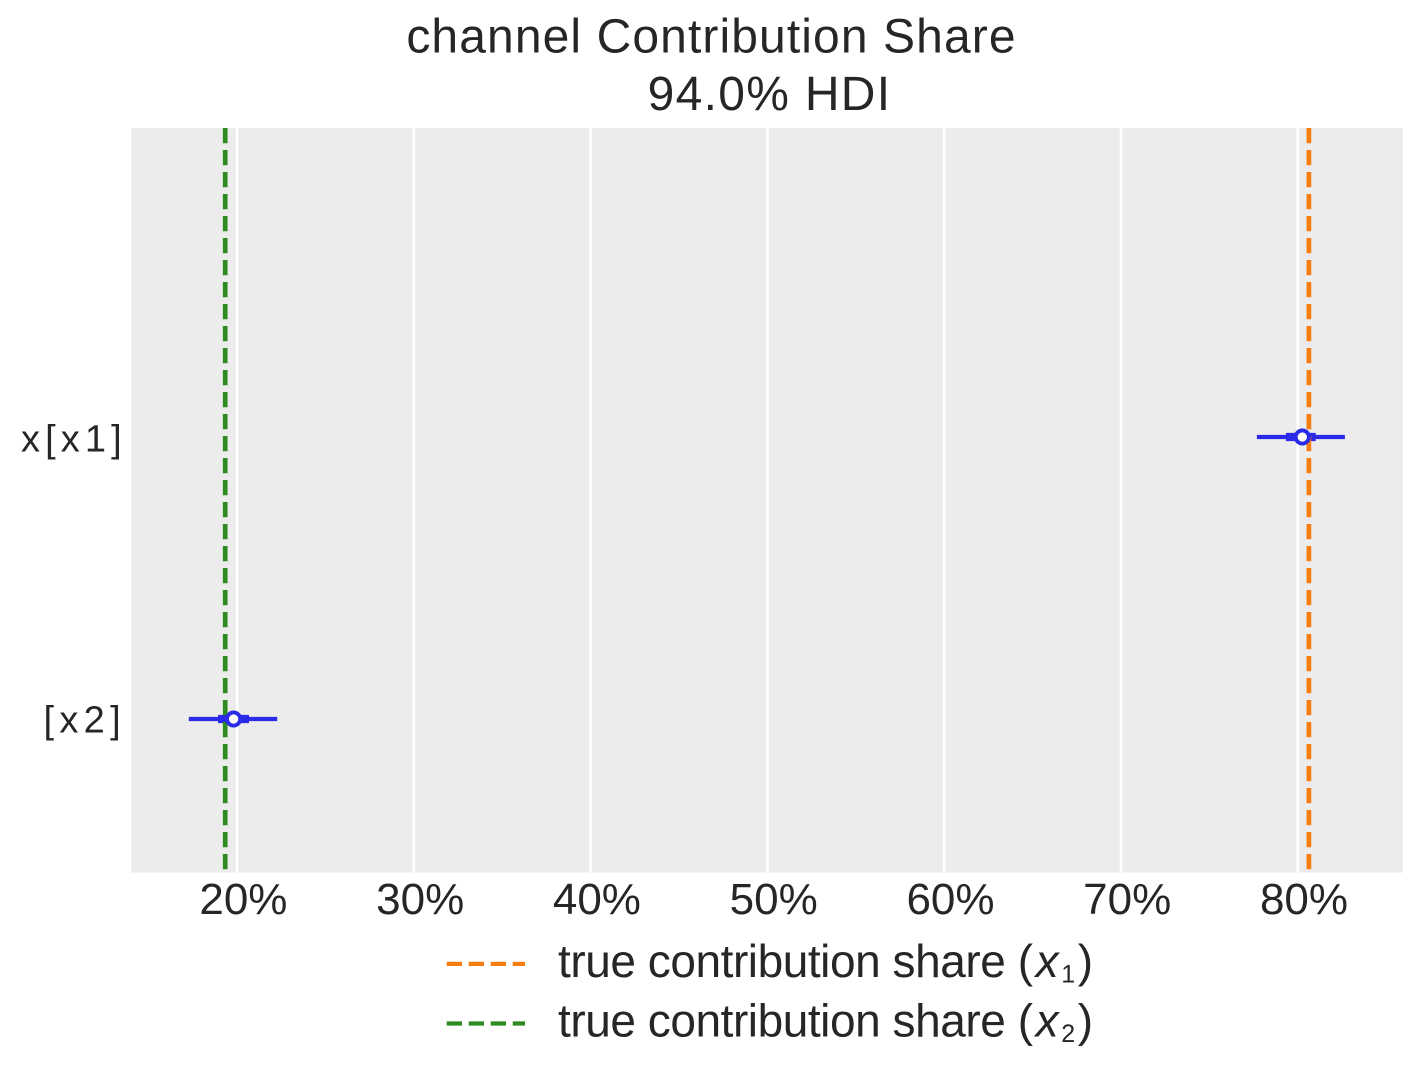  Describe the element at coordinates (770, 94) in the screenshot. I see `svg-text: 94.0% HDI` at that location.